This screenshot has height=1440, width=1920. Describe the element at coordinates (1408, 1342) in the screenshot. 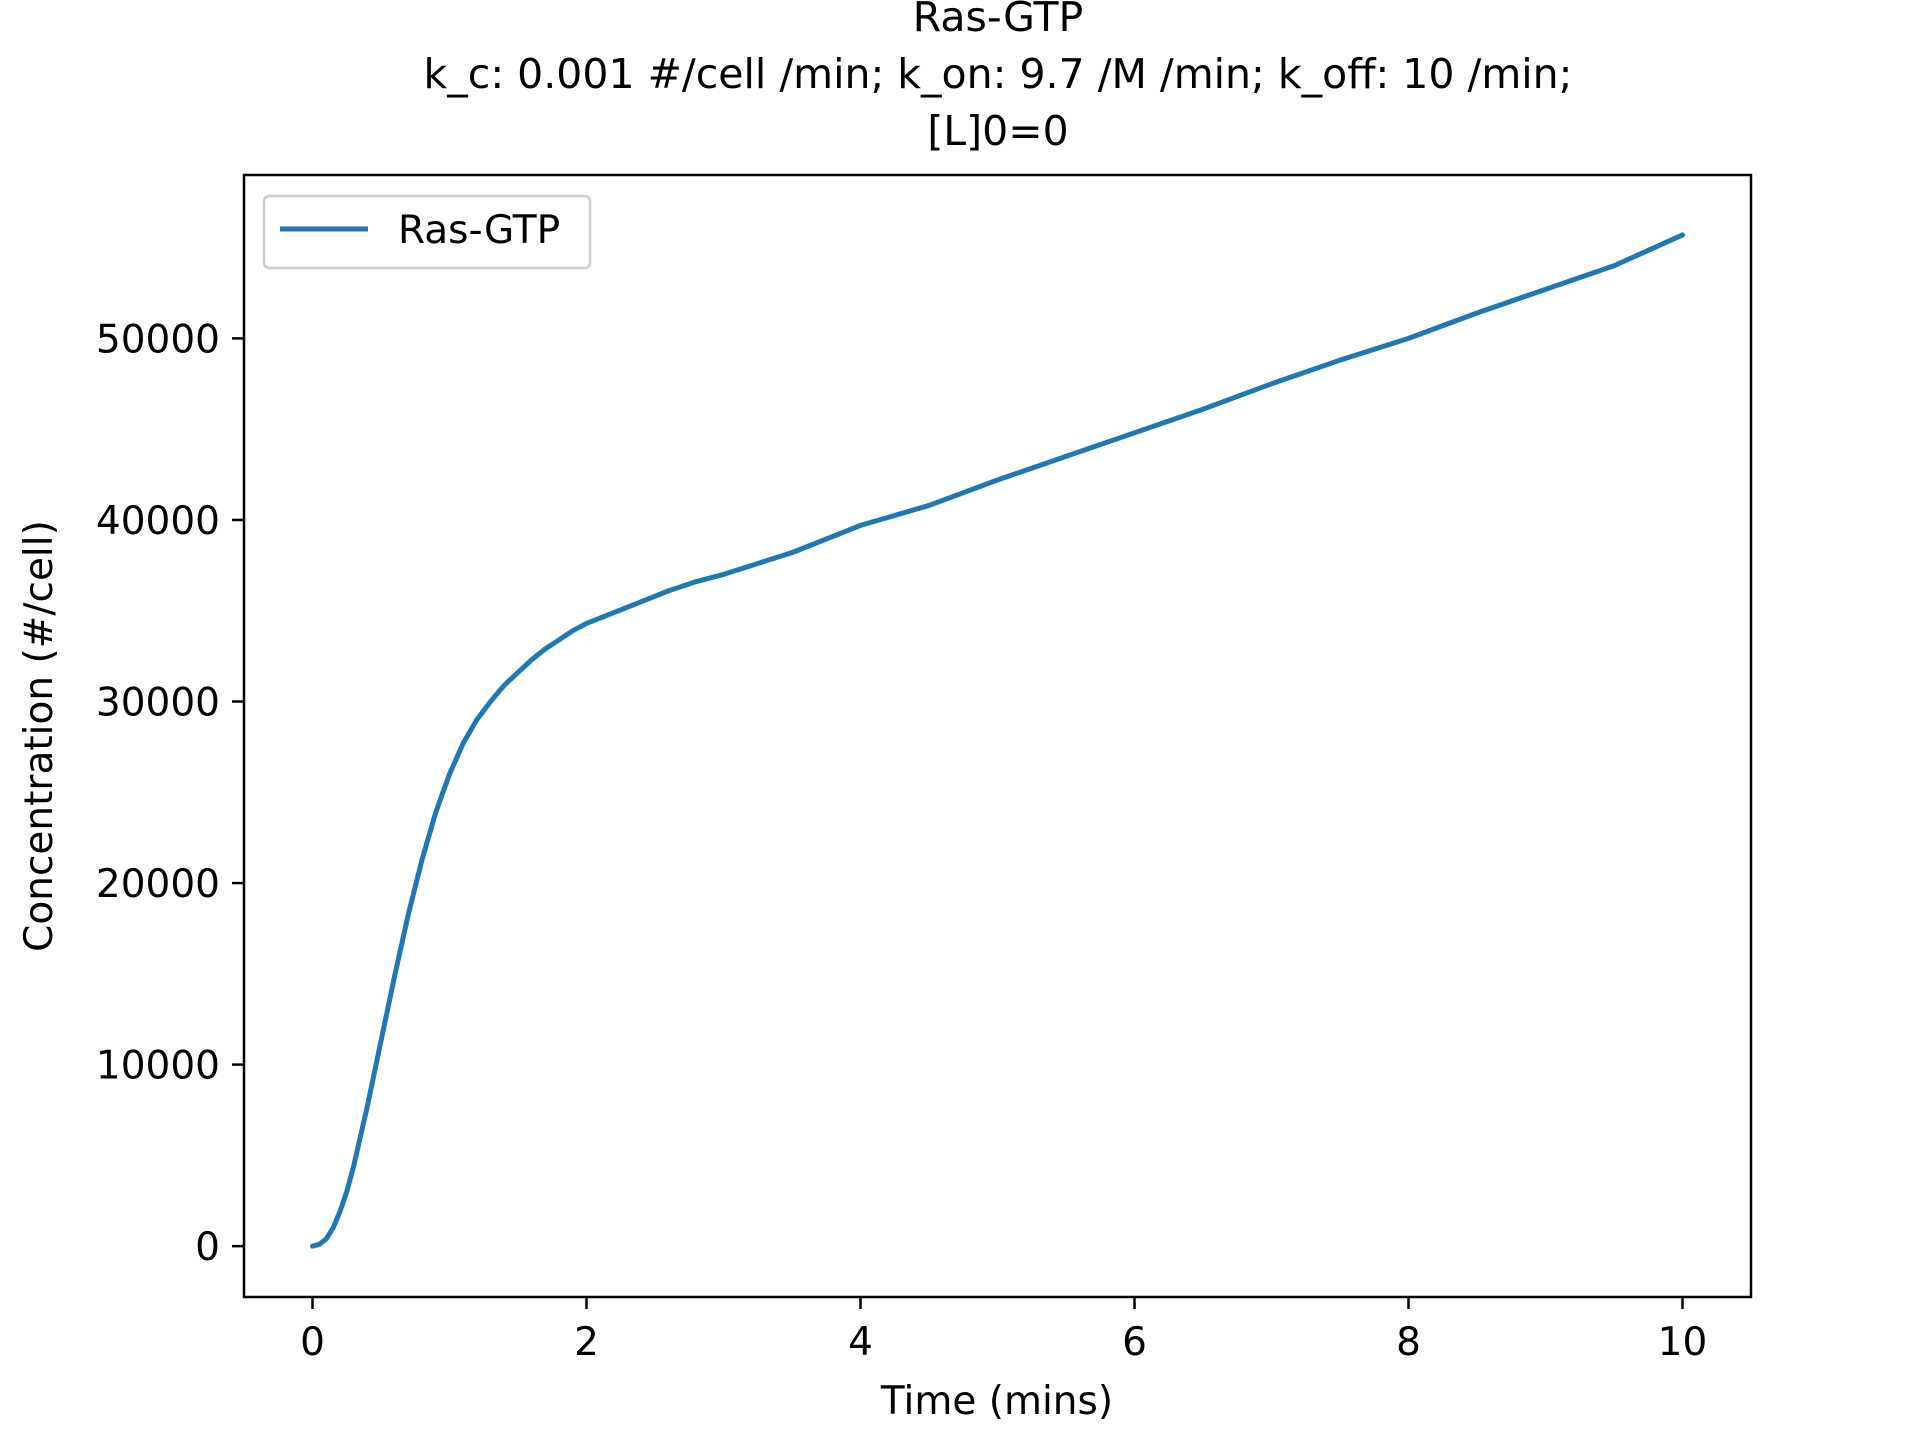

I see `x-tick-label: 8` at that location.